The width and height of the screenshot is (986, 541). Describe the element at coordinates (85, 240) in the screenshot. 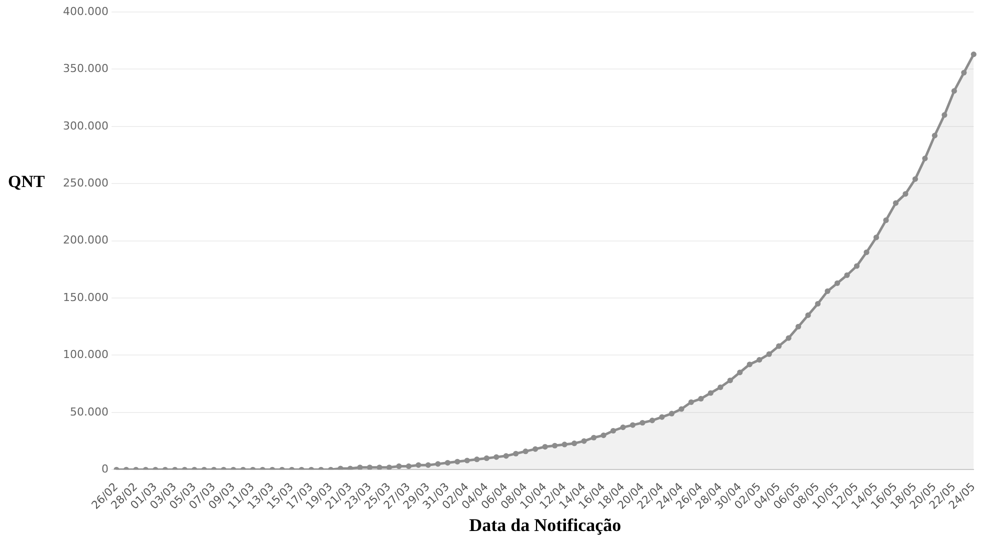

I see `y-tick-label: 200.000` at that location.